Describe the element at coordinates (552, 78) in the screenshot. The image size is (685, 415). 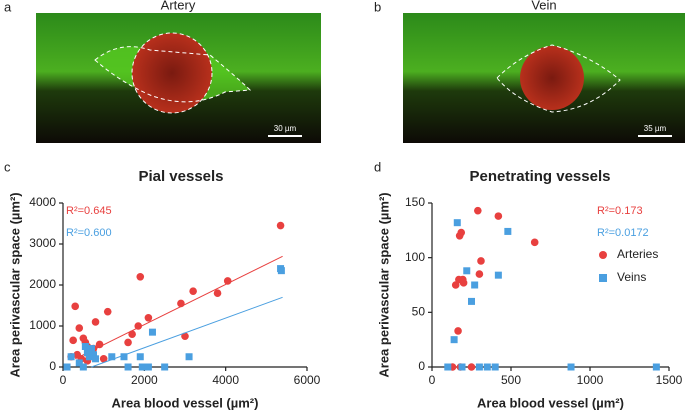
I see `vessel` at that location.